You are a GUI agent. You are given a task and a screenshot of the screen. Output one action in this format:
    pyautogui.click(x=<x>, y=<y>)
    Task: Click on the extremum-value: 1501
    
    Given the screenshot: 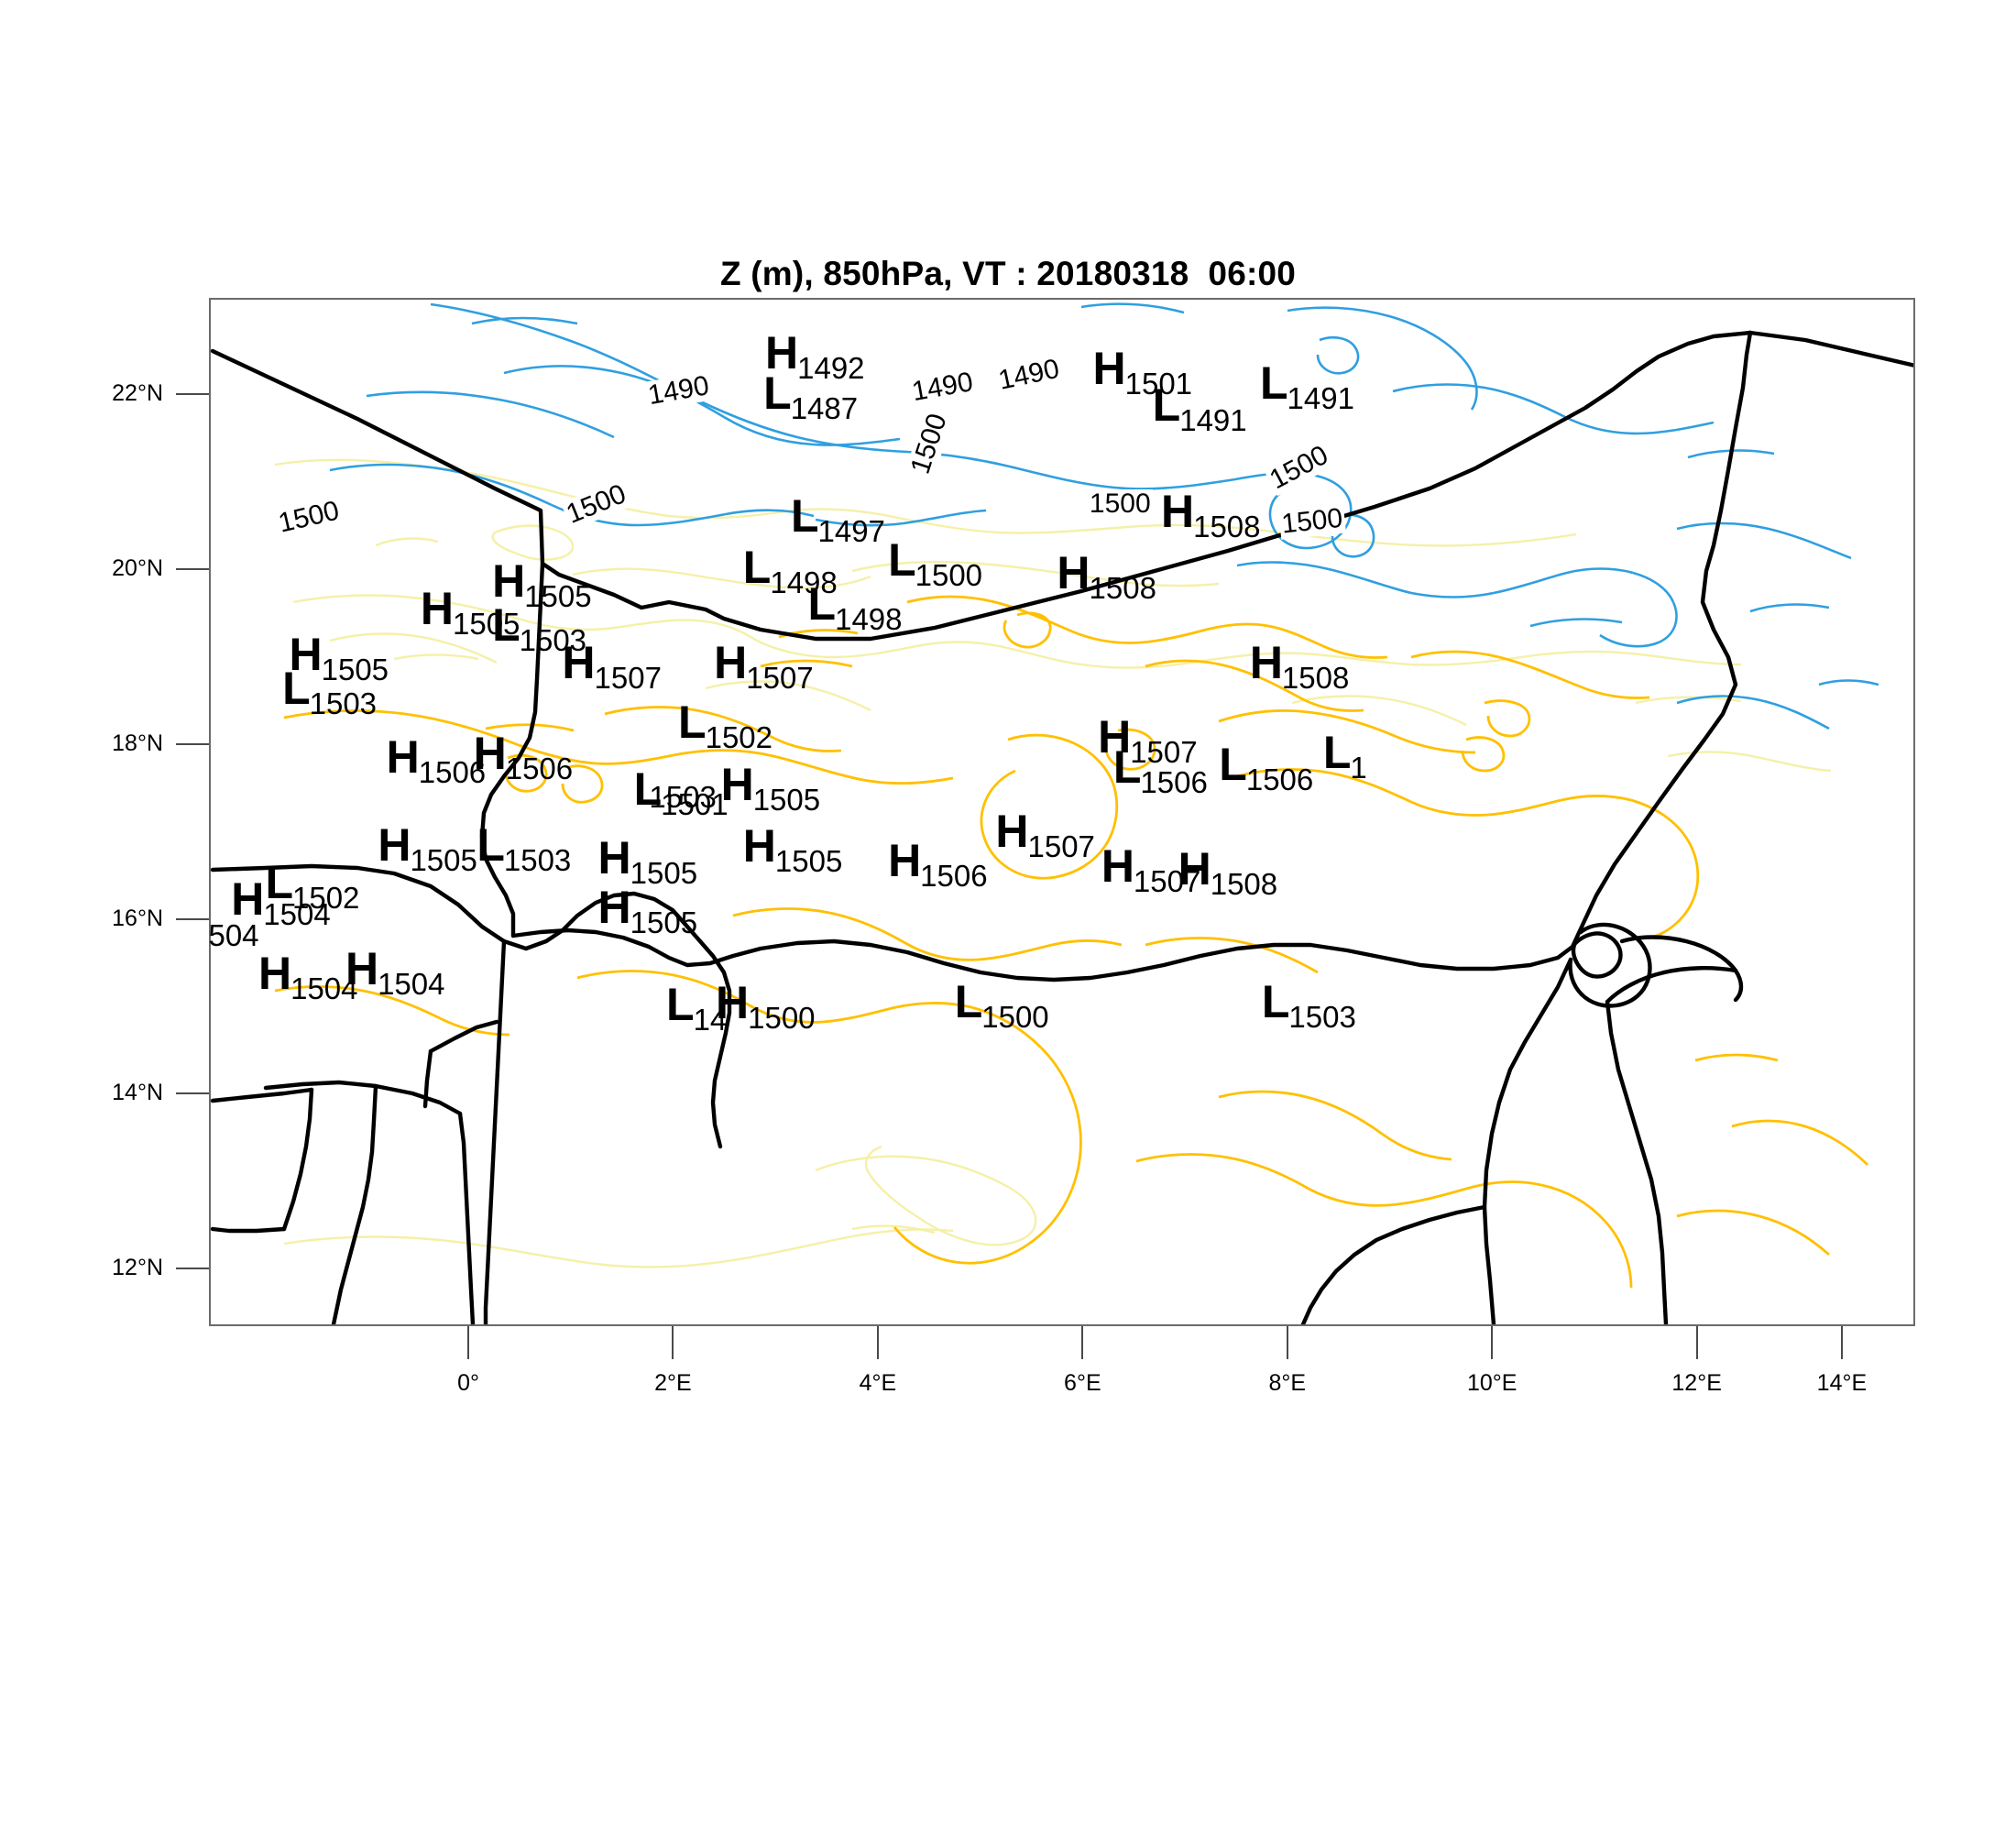 What is the action you would take?
    pyautogui.click(x=695, y=803)
    